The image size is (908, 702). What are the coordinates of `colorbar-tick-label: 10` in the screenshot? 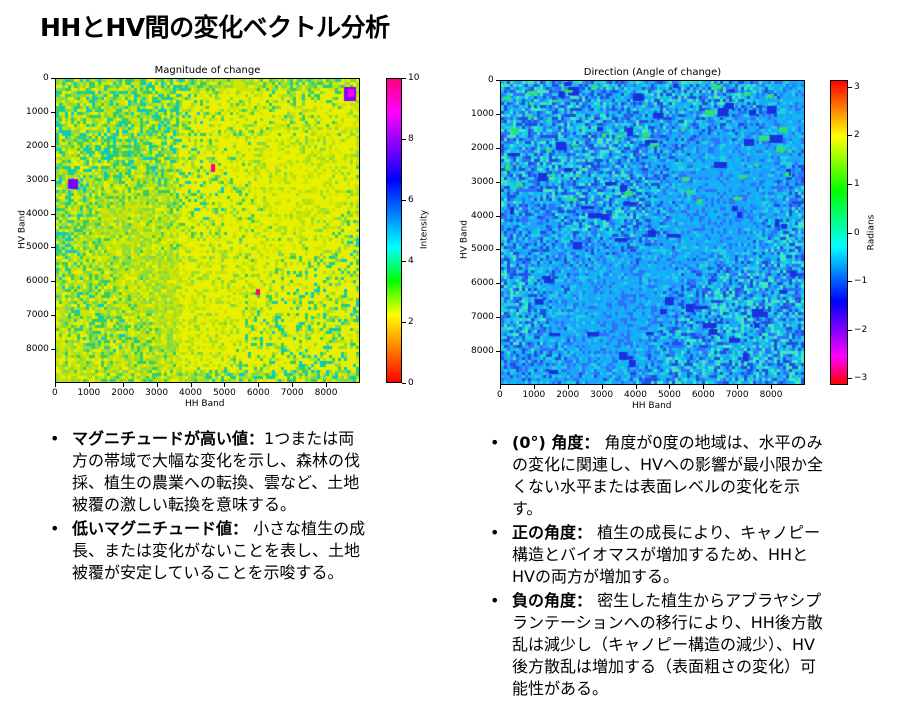 It's located at (414, 78).